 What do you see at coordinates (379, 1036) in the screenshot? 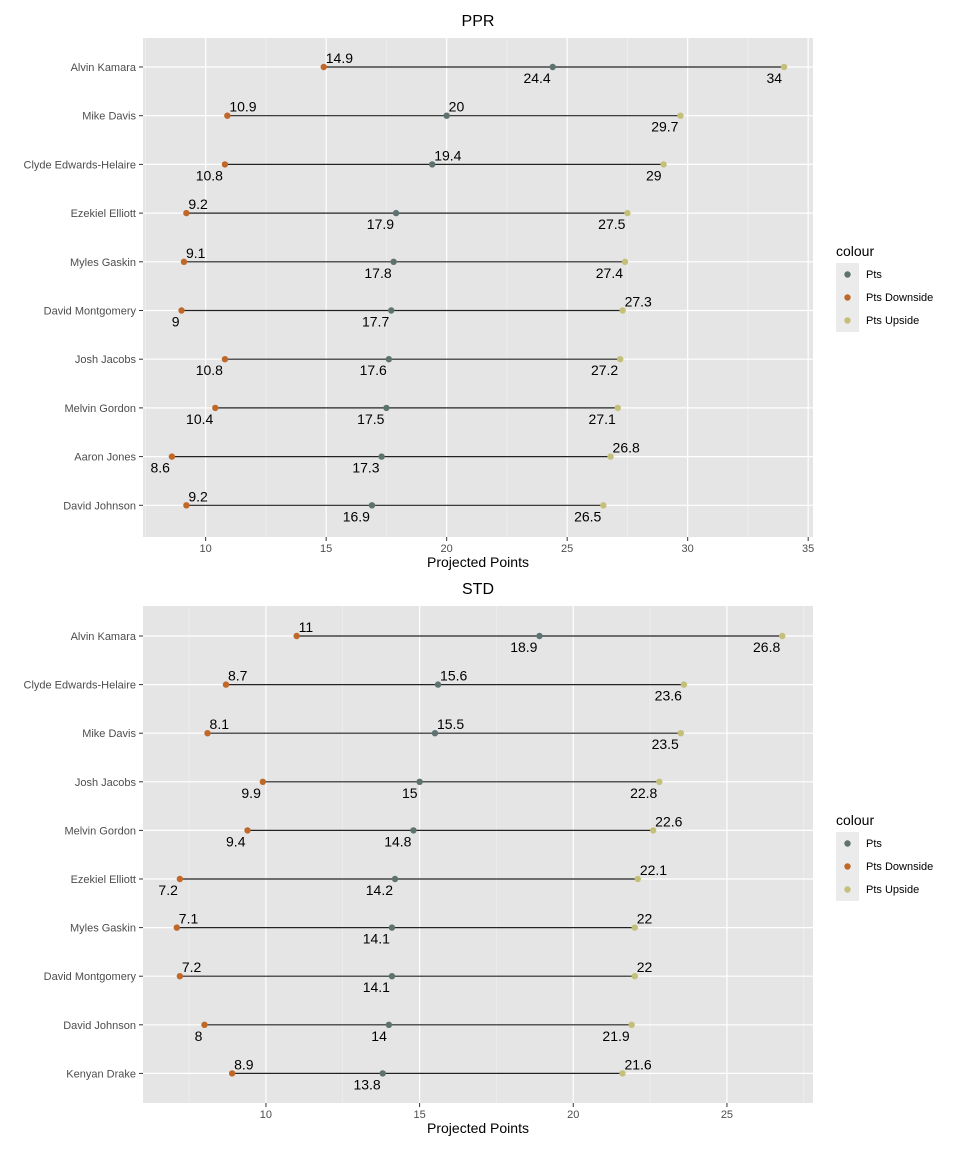
I see `data-label-pts: 14` at bounding box center [379, 1036].